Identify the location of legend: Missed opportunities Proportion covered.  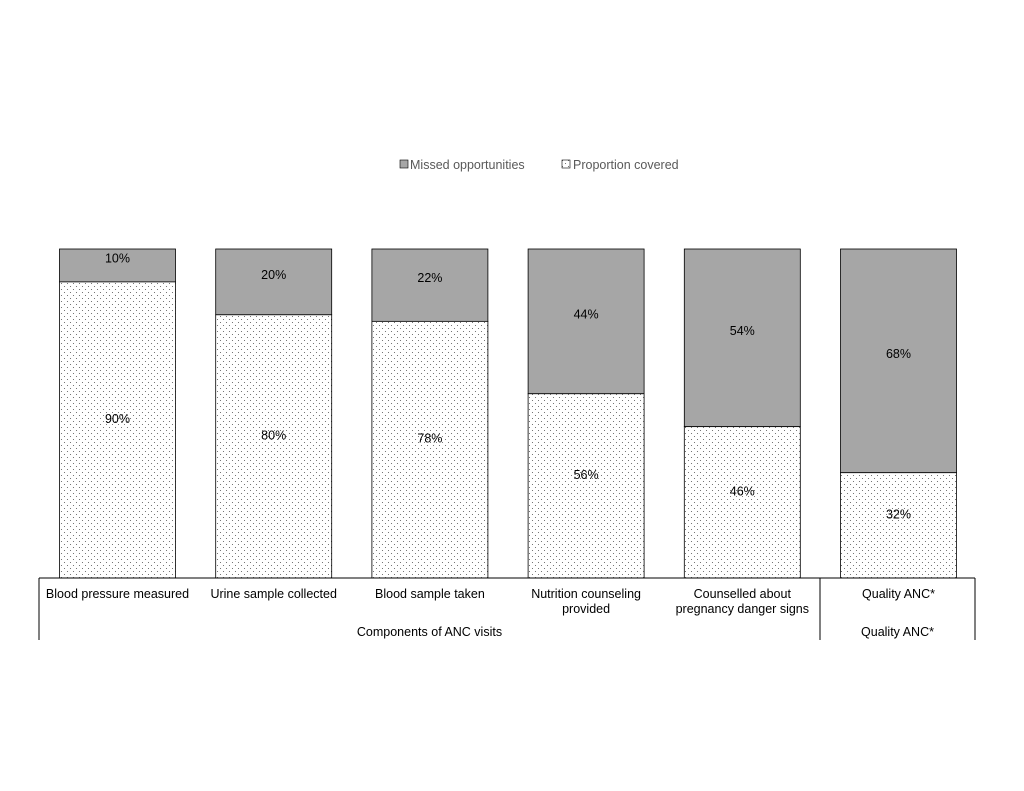
(539, 165).